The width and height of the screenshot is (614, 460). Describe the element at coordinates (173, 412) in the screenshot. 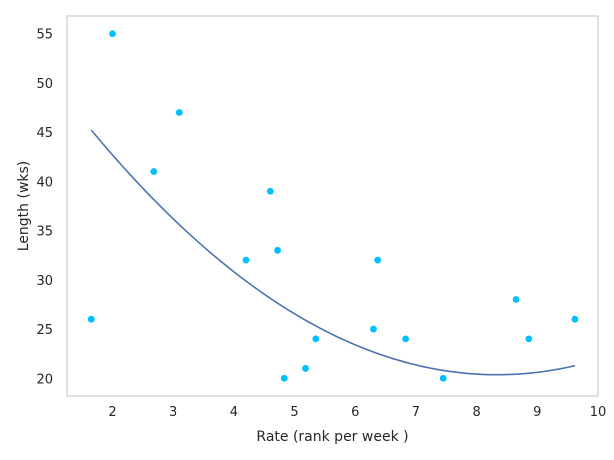

I see `x-tick-label: 3` at that location.